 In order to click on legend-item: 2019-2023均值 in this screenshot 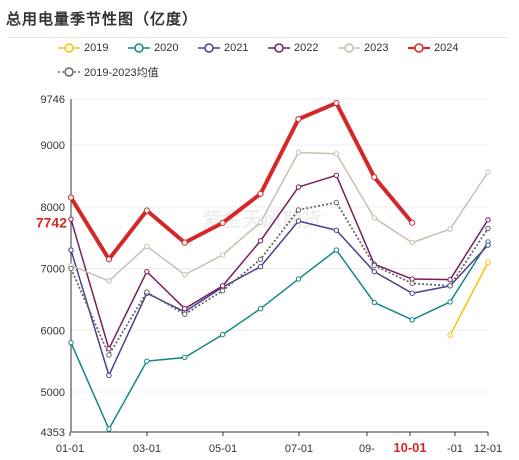, I will do `click(108, 72)`.